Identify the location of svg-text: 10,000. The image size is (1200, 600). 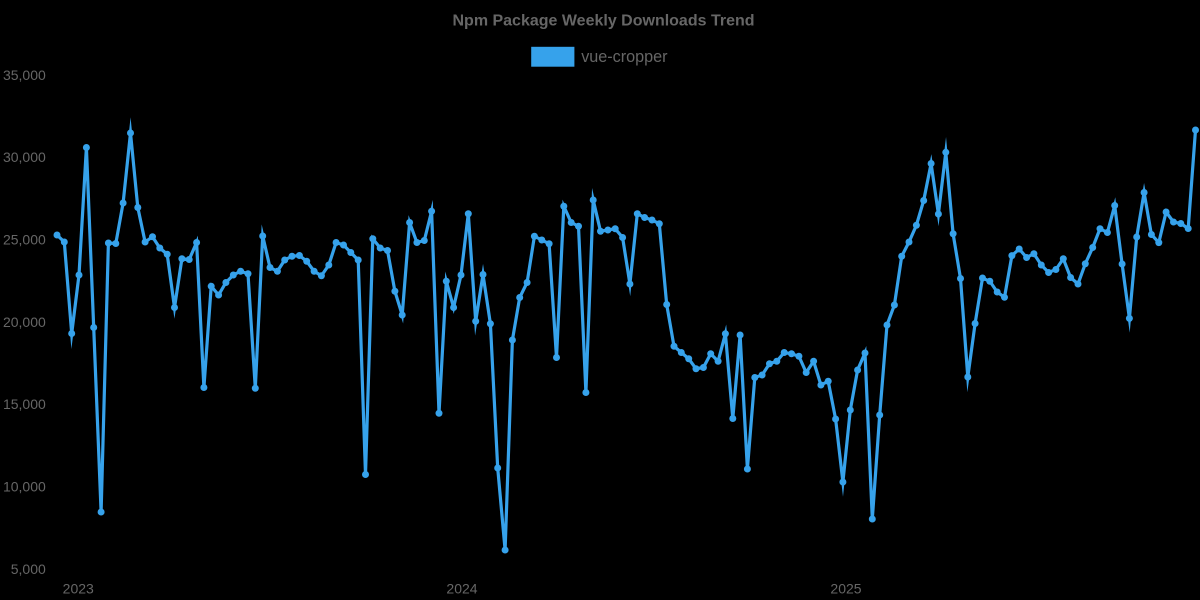
(24, 487).